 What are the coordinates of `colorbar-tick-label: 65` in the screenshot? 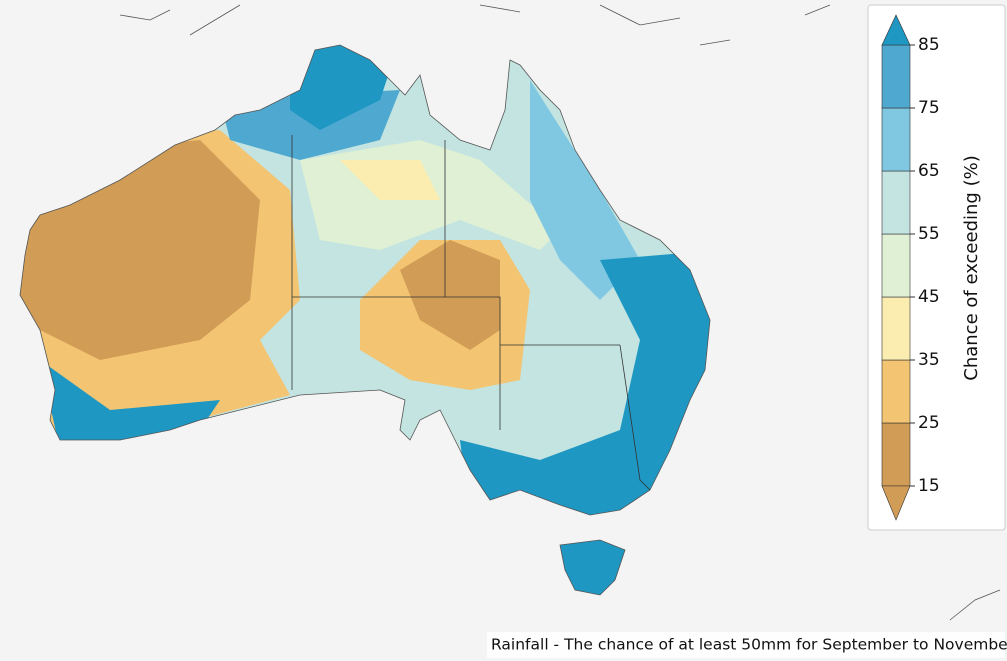 It's located at (929, 171).